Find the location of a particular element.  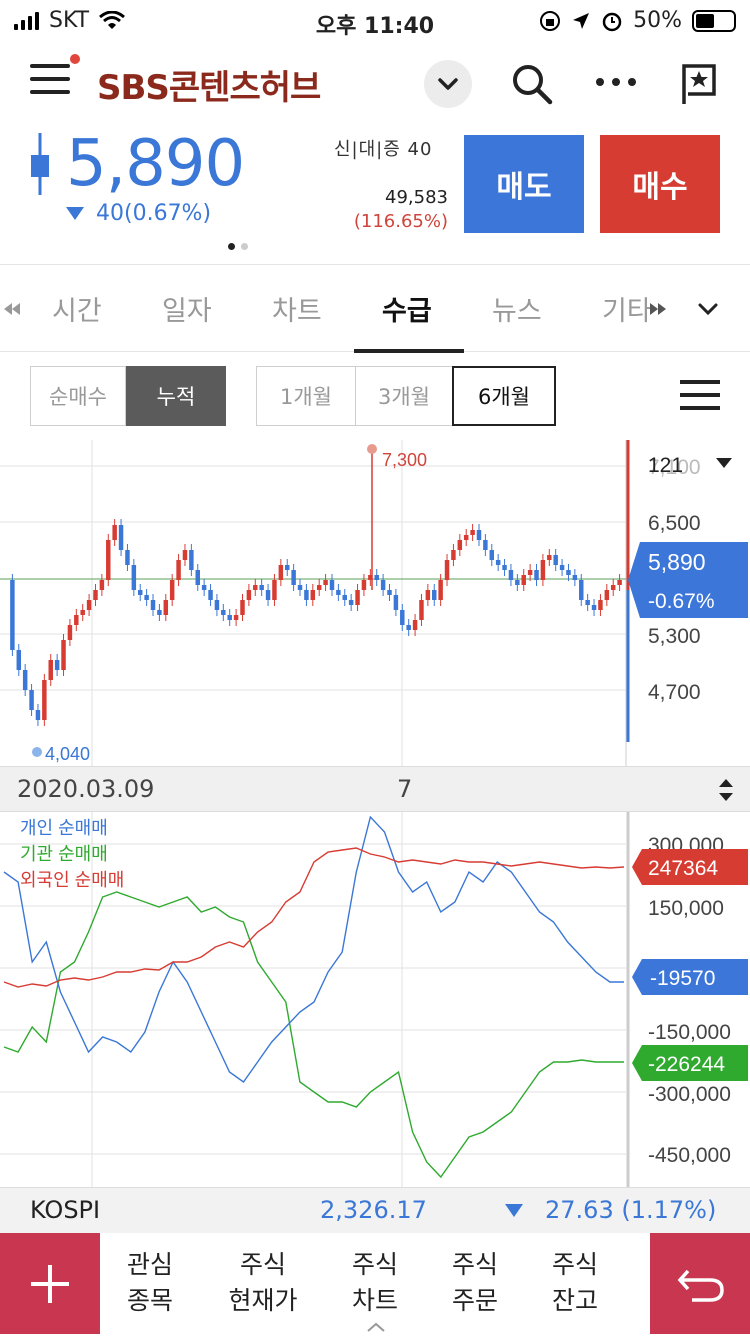

nav-balance: 주식 잔고 is located at coordinates (575, 1283).